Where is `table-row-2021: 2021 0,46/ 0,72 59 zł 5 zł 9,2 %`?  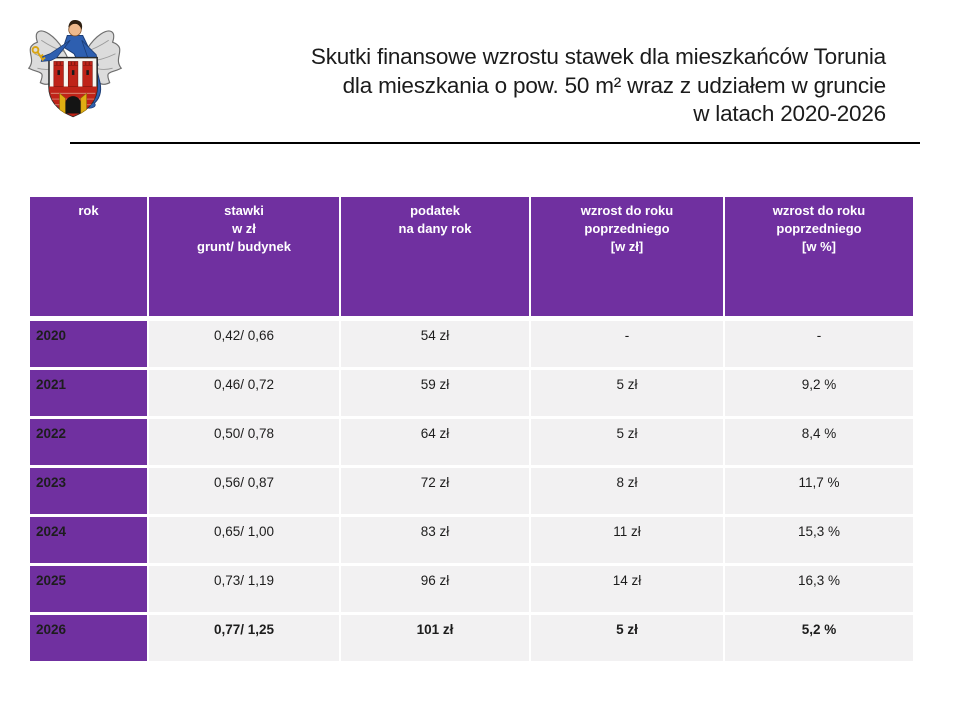 table-row-2021: 2021 0,46/ 0,72 59 zł 5 zł 9,2 % is located at coordinates (471, 391).